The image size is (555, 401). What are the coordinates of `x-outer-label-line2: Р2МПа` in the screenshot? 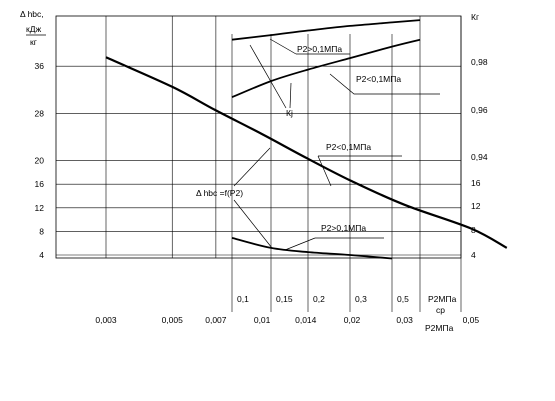 It's located at (439, 328).